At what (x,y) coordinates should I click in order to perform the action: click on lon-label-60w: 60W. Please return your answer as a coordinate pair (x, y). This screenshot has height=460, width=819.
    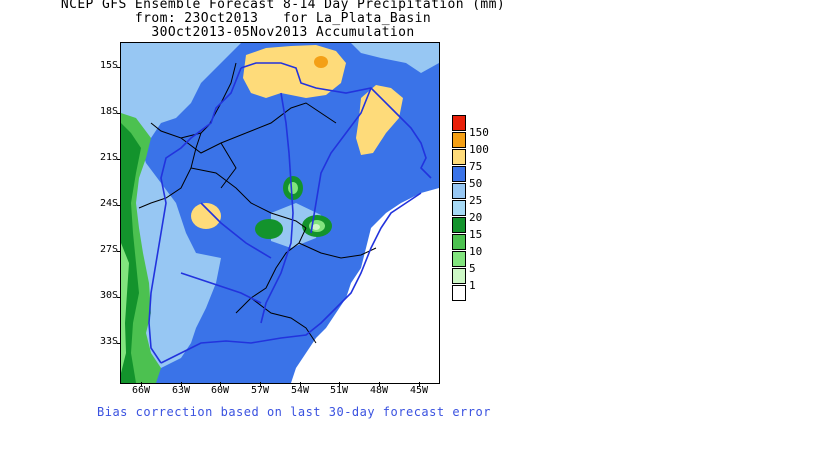
    Looking at the image, I should click on (220, 390).